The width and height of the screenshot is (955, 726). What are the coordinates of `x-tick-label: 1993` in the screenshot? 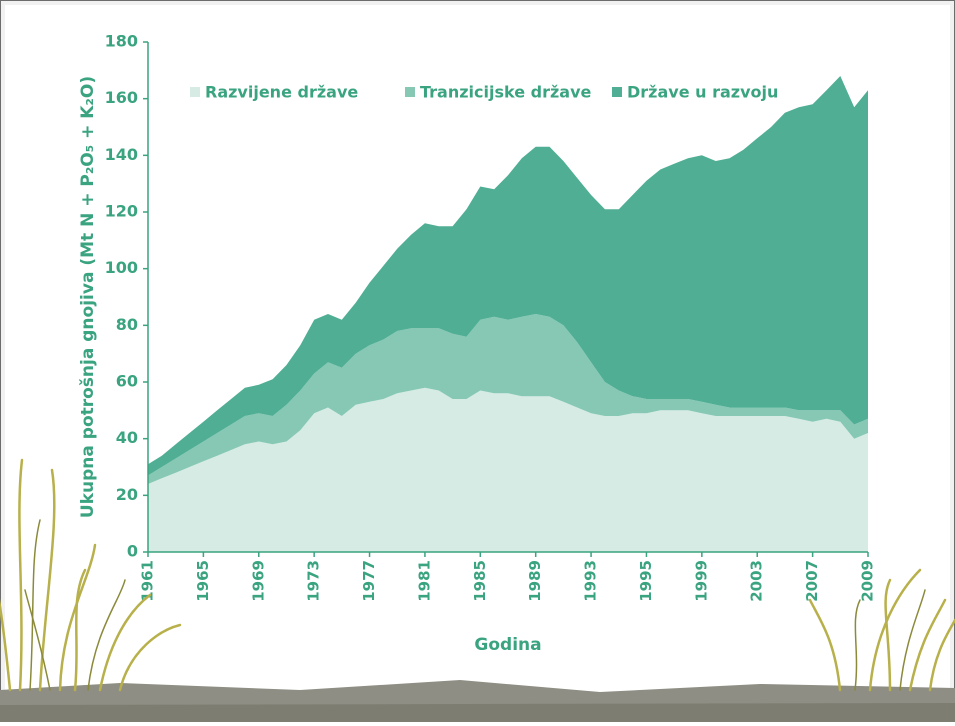 It's located at (591, 581).